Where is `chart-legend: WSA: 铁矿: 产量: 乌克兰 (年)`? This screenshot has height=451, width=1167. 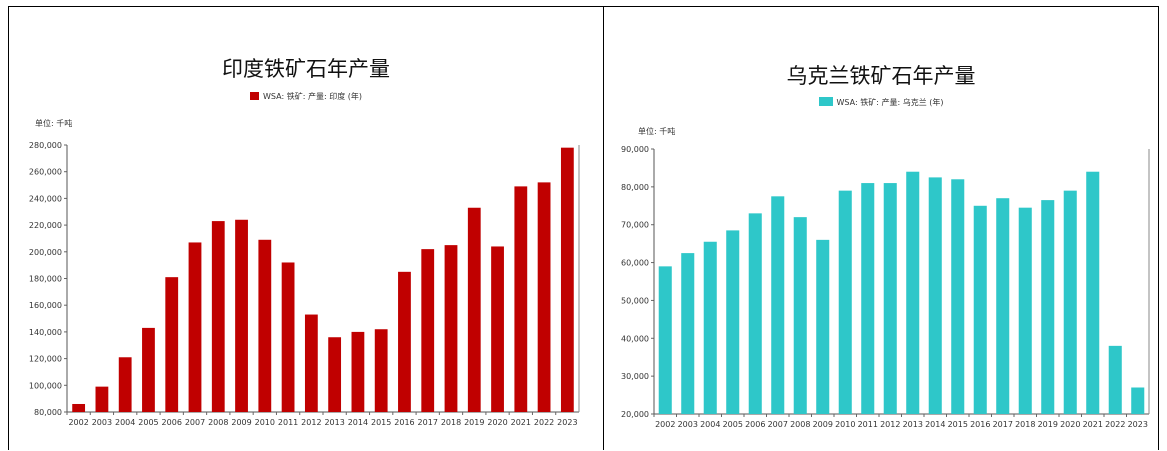
chart-legend: WSA: 铁矿: 产量: 乌克兰 (年) is located at coordinates (881, 102).